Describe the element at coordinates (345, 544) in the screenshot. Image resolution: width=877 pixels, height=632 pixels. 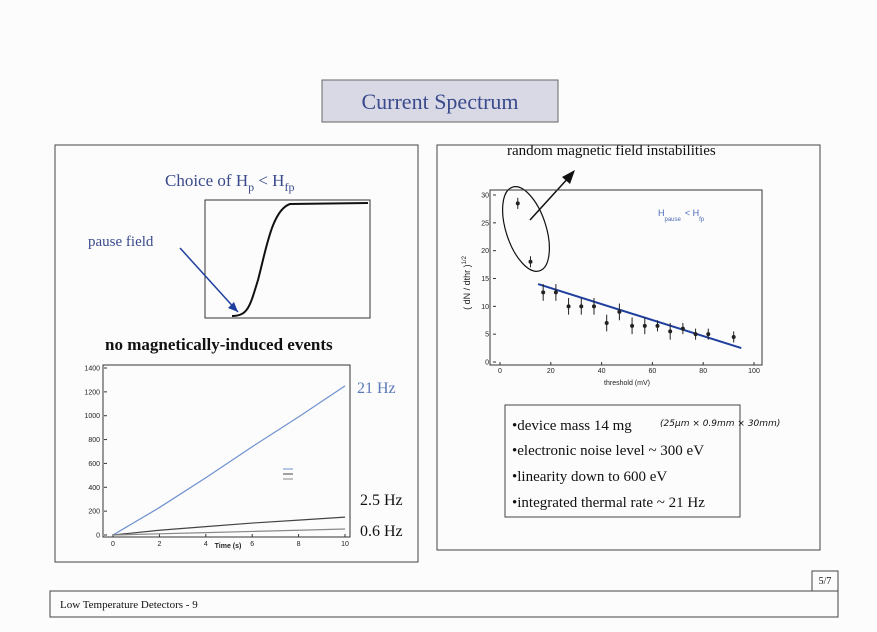
I see `x-tick-label: 10` at that location.